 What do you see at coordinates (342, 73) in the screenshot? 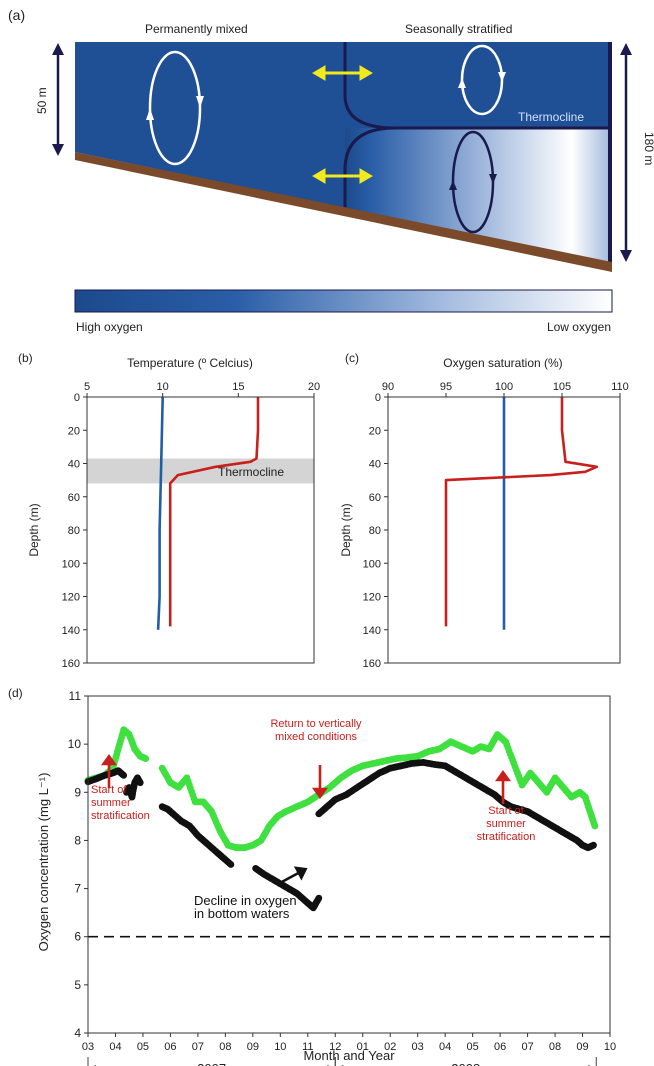
I see `exchange-arrow-upper-icon` at bounding box center [342, 73].